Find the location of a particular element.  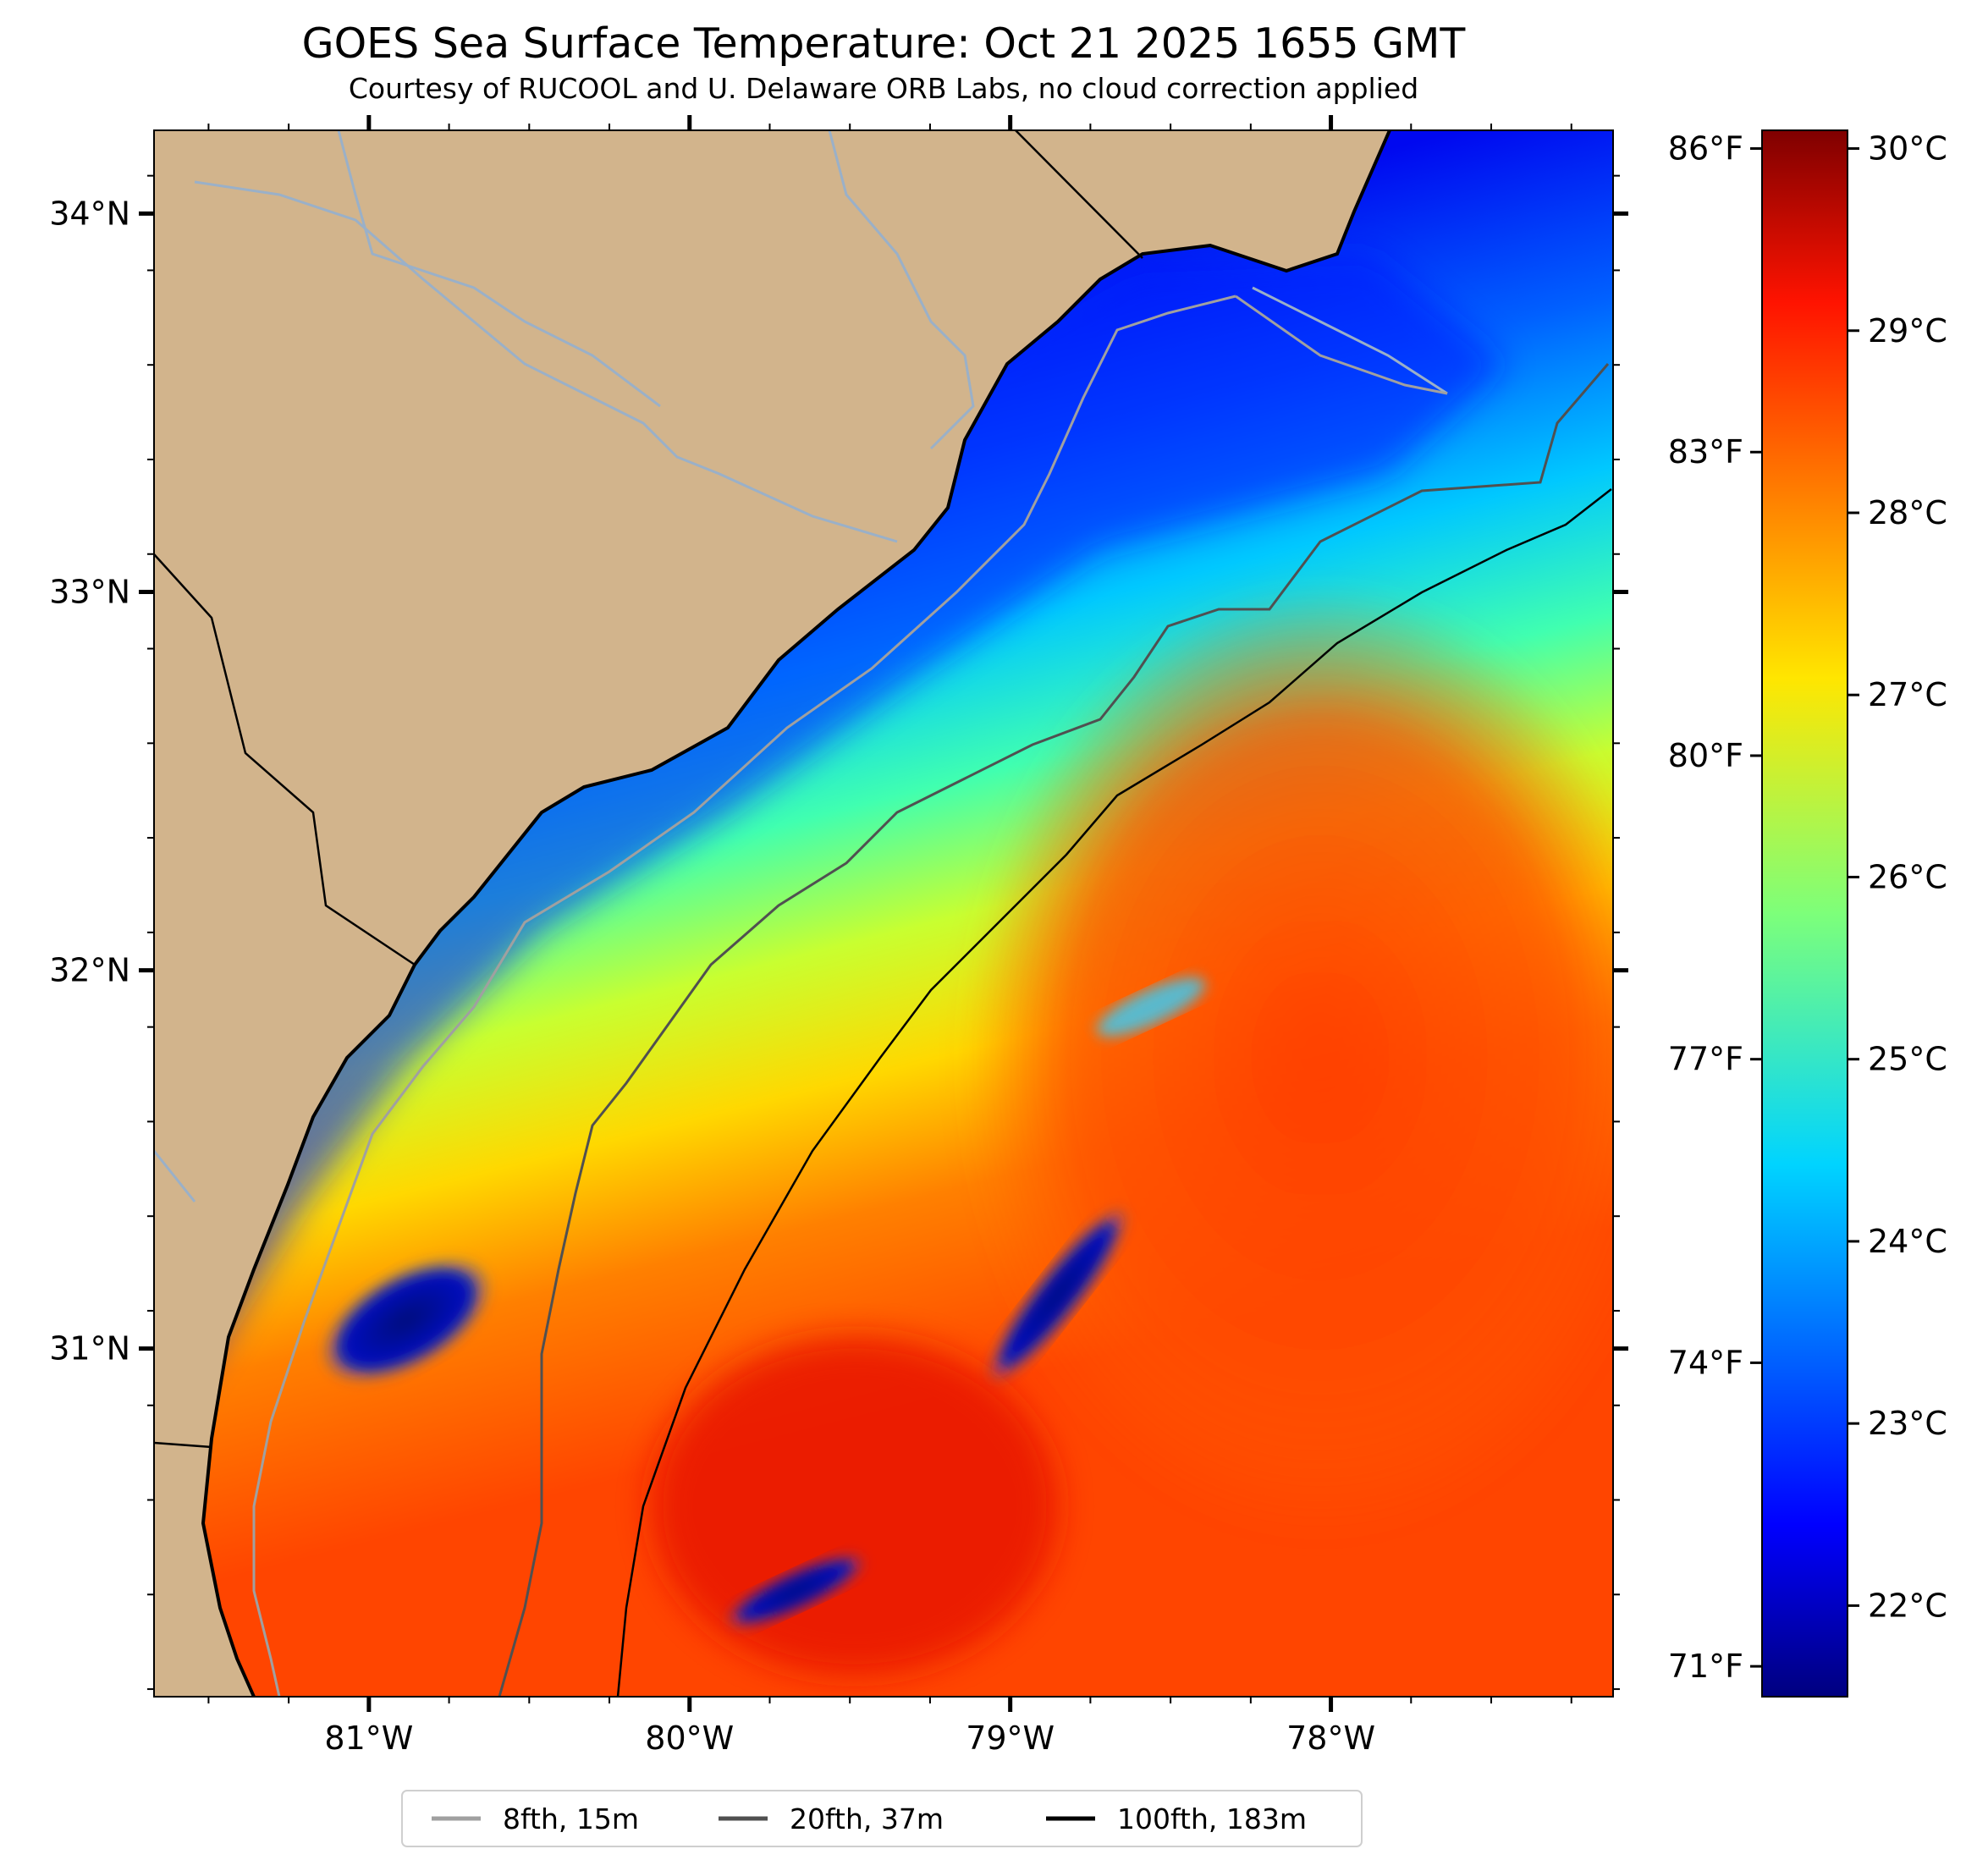

cool-eddy-north is located at coordinates (1151, 1007).